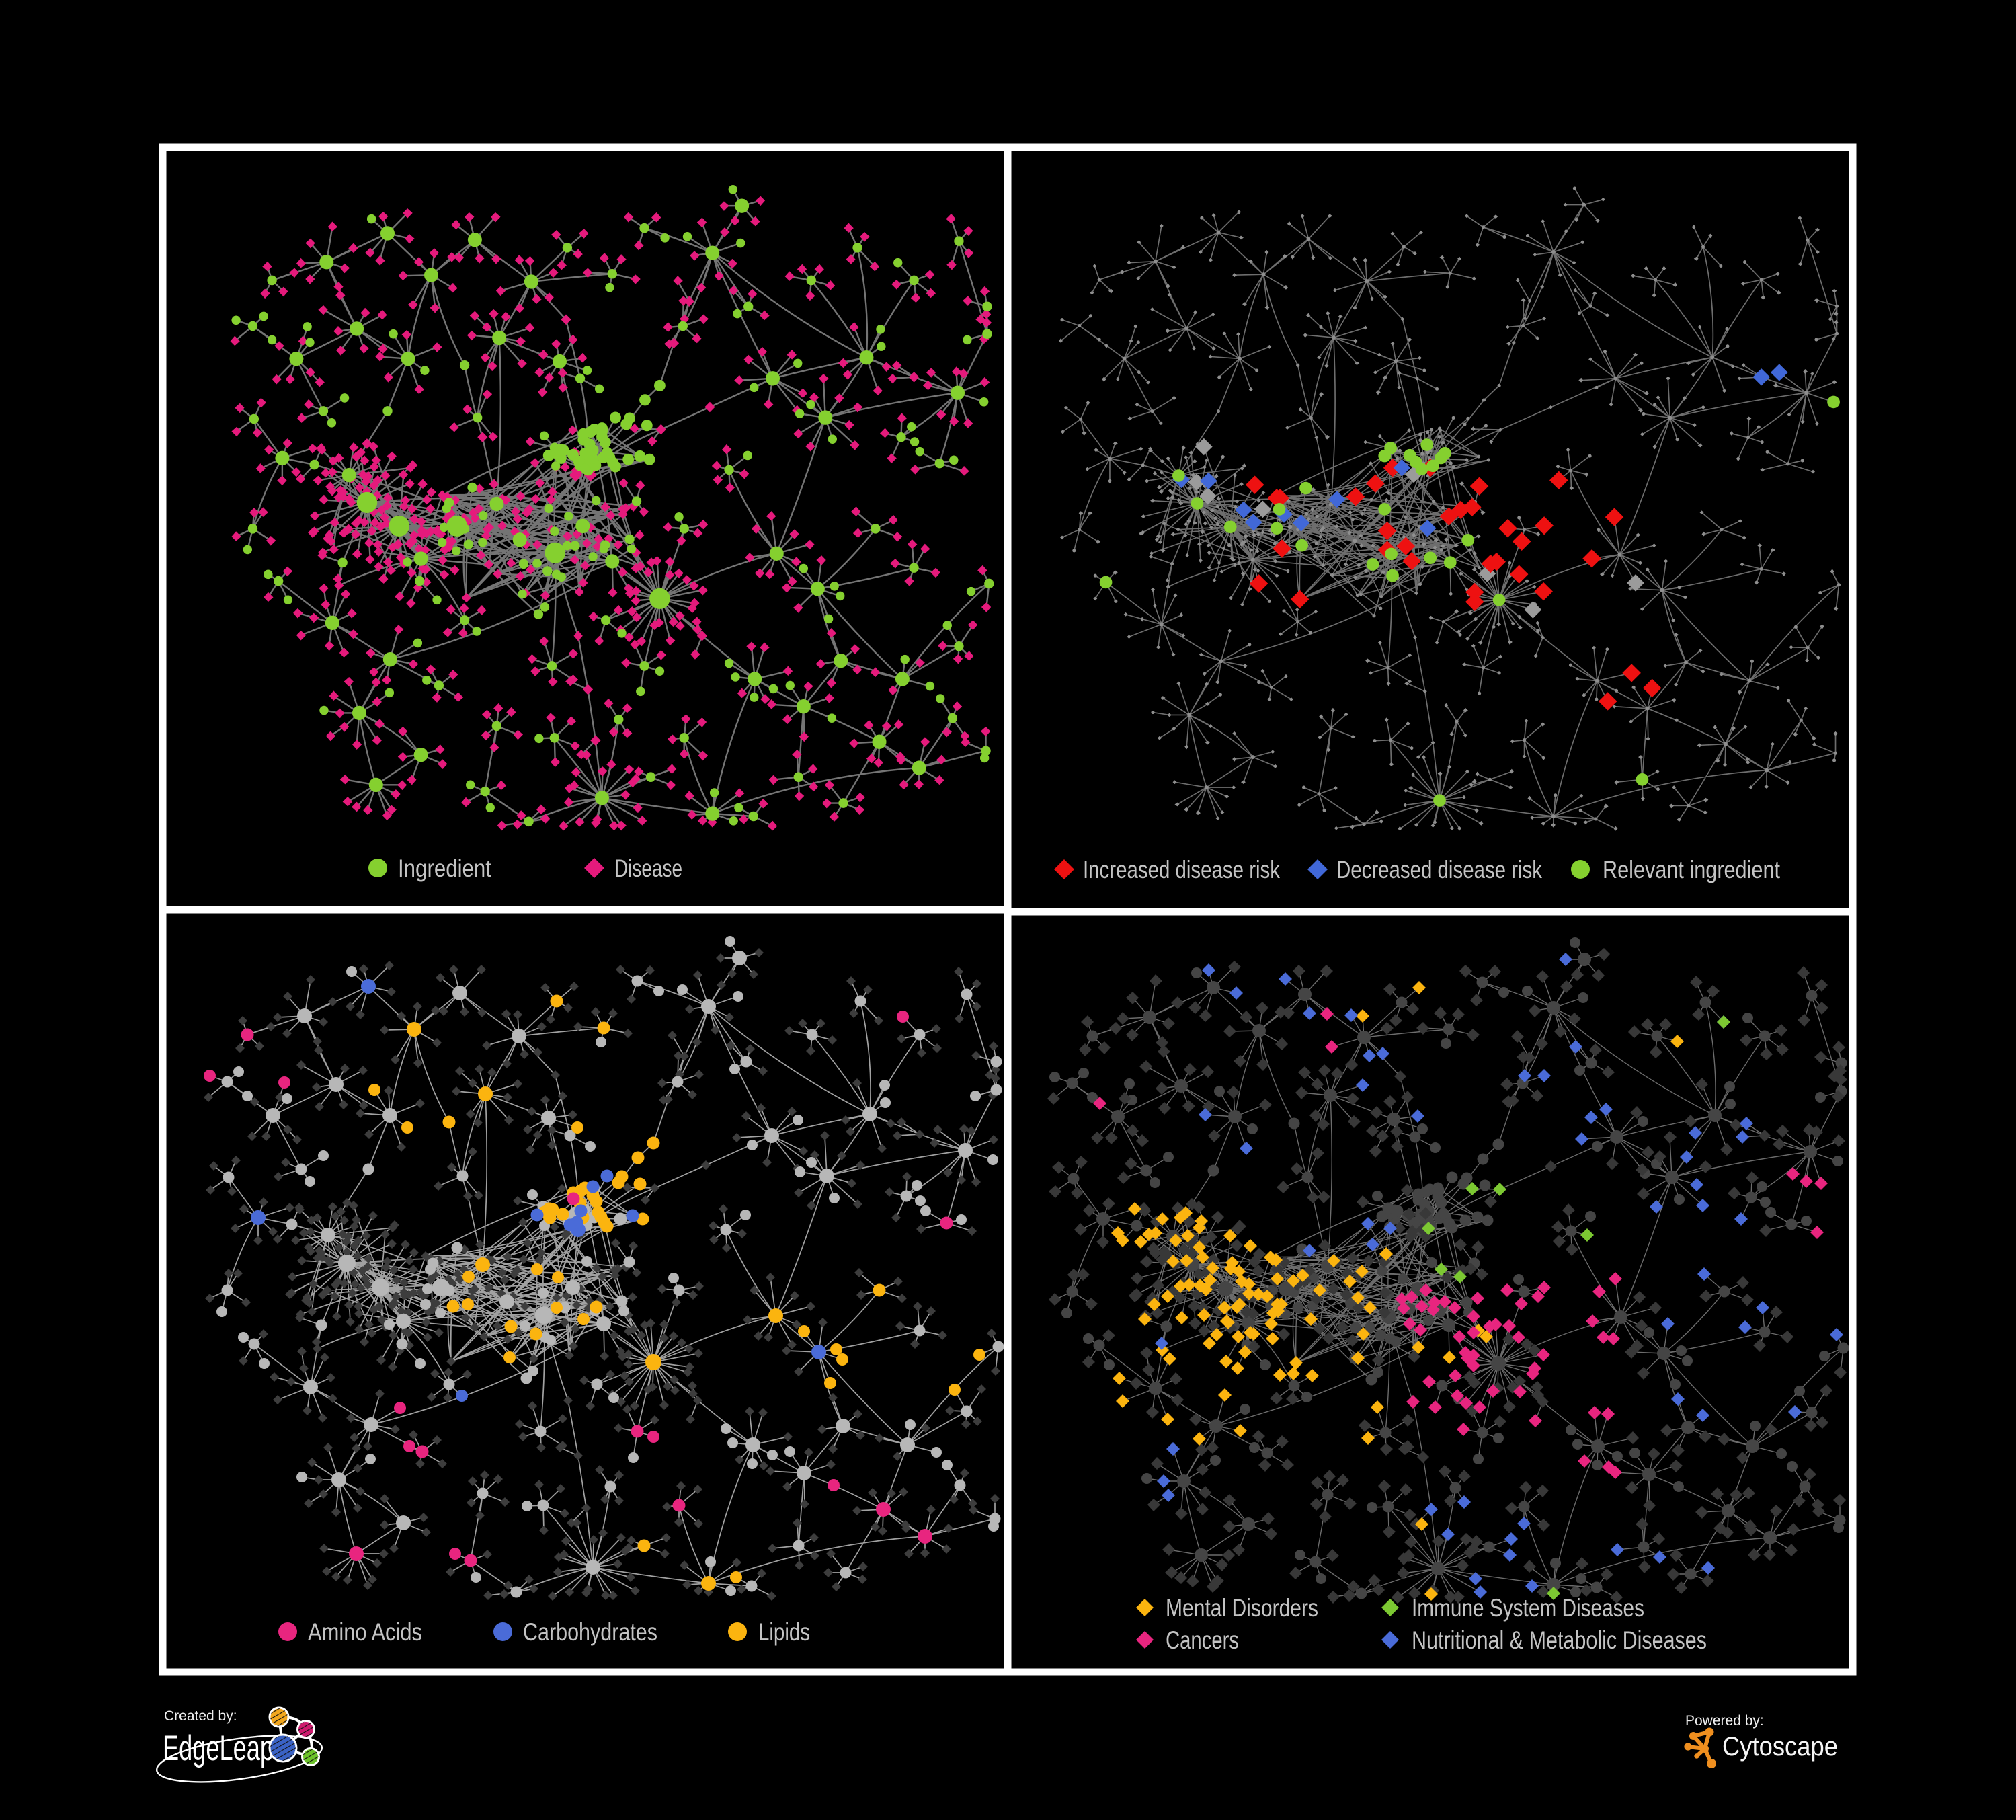 This screenshot has width=2016, height=1820. I want to click on svg-text: Ingredient, so click(445, 868).